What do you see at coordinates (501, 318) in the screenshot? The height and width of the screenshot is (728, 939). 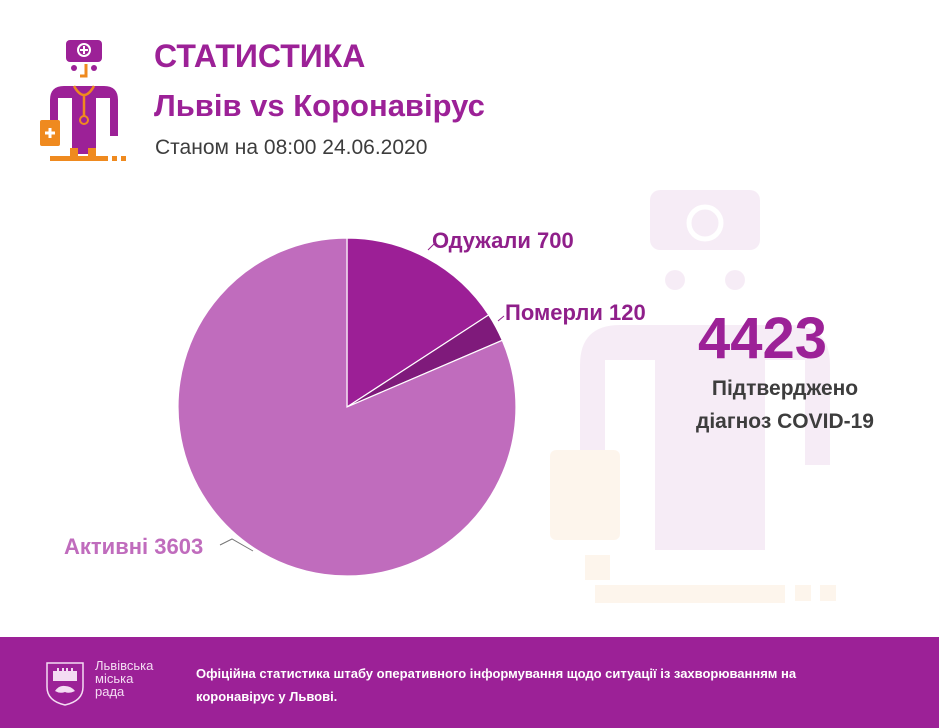 I see `leader-line-died` at bounding box center [501, 318].